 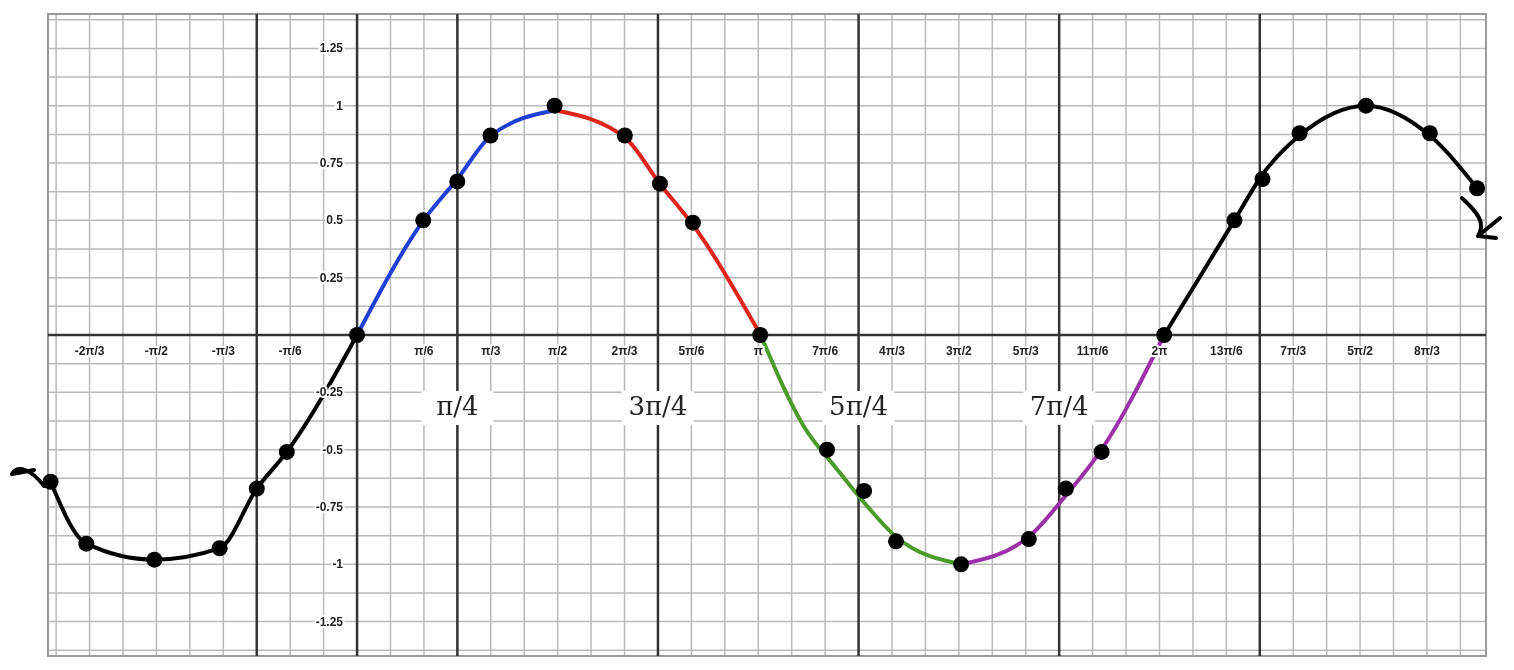 I want to click on x-tick-label: -2π/3, so click(x=89, y=351).